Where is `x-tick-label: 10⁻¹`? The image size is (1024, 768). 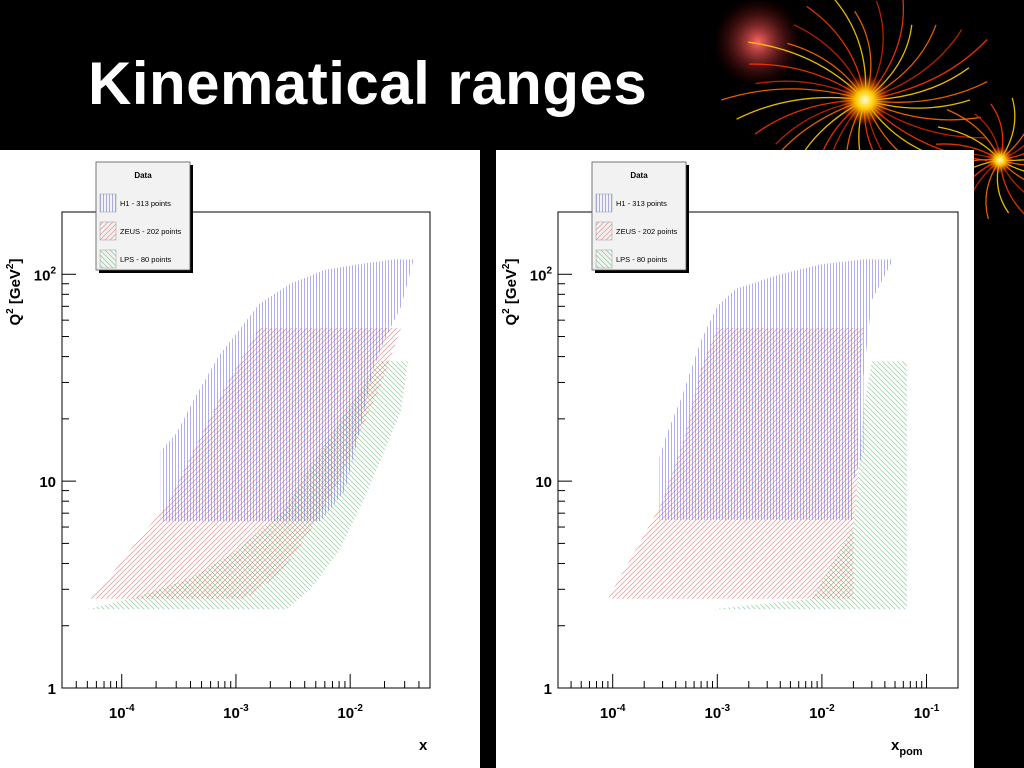
x-tick-label: 10⁻¹ is located at coordinates (927, 712).